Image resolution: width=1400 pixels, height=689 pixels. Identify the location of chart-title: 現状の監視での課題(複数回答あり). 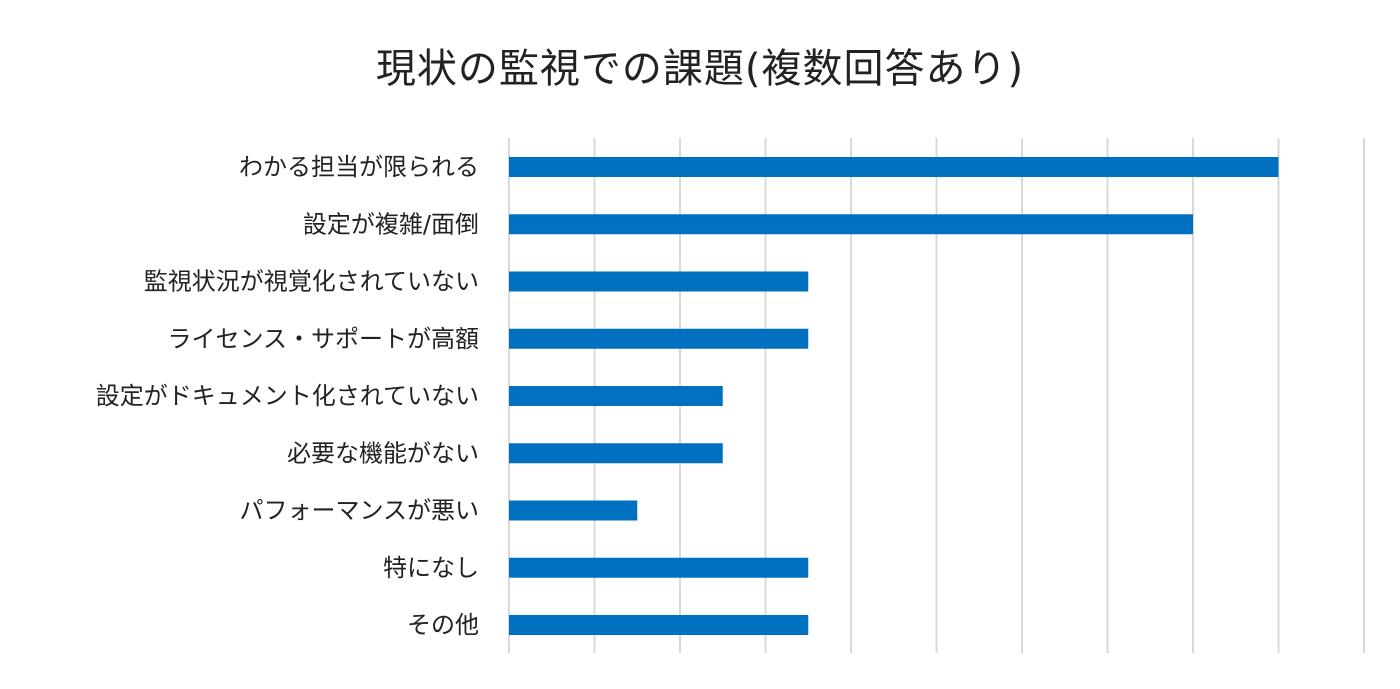
(700, 69).